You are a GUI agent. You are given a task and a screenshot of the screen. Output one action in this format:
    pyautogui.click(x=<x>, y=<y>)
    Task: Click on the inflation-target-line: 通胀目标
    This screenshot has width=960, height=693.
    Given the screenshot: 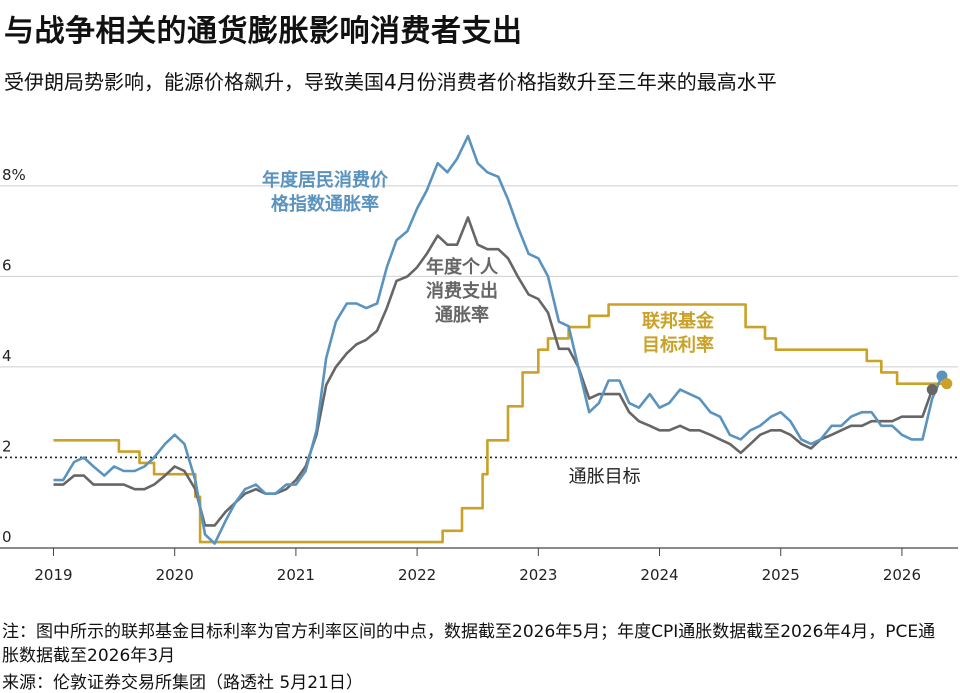 What is the action you would take?
    pyautogui.click(x=479, y=471)
    